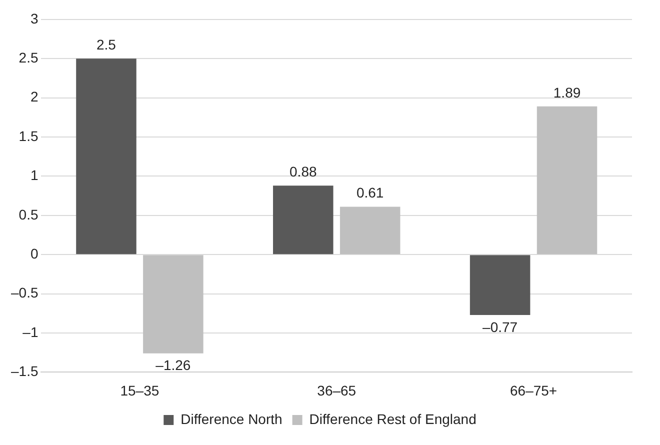 This screenshot has height=445, width=660. What do you see at coordinates (28, 57) in the screenshot?
I see `y-tick-label: 2.5` at bounding box center [28, 57].